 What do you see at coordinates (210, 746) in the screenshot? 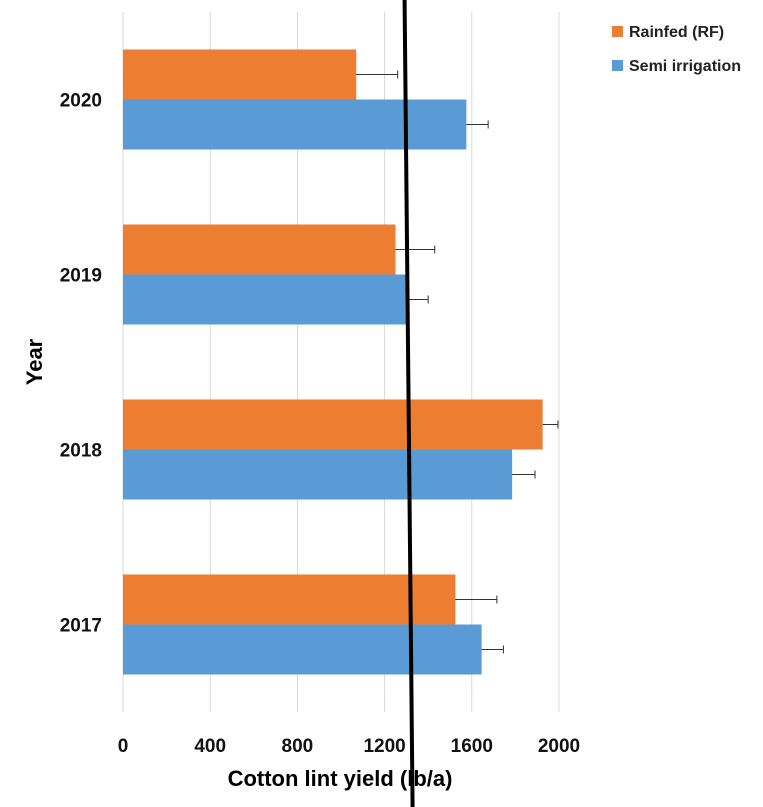
I see `x-tick-label: 400` at bounding box center [210, 746].